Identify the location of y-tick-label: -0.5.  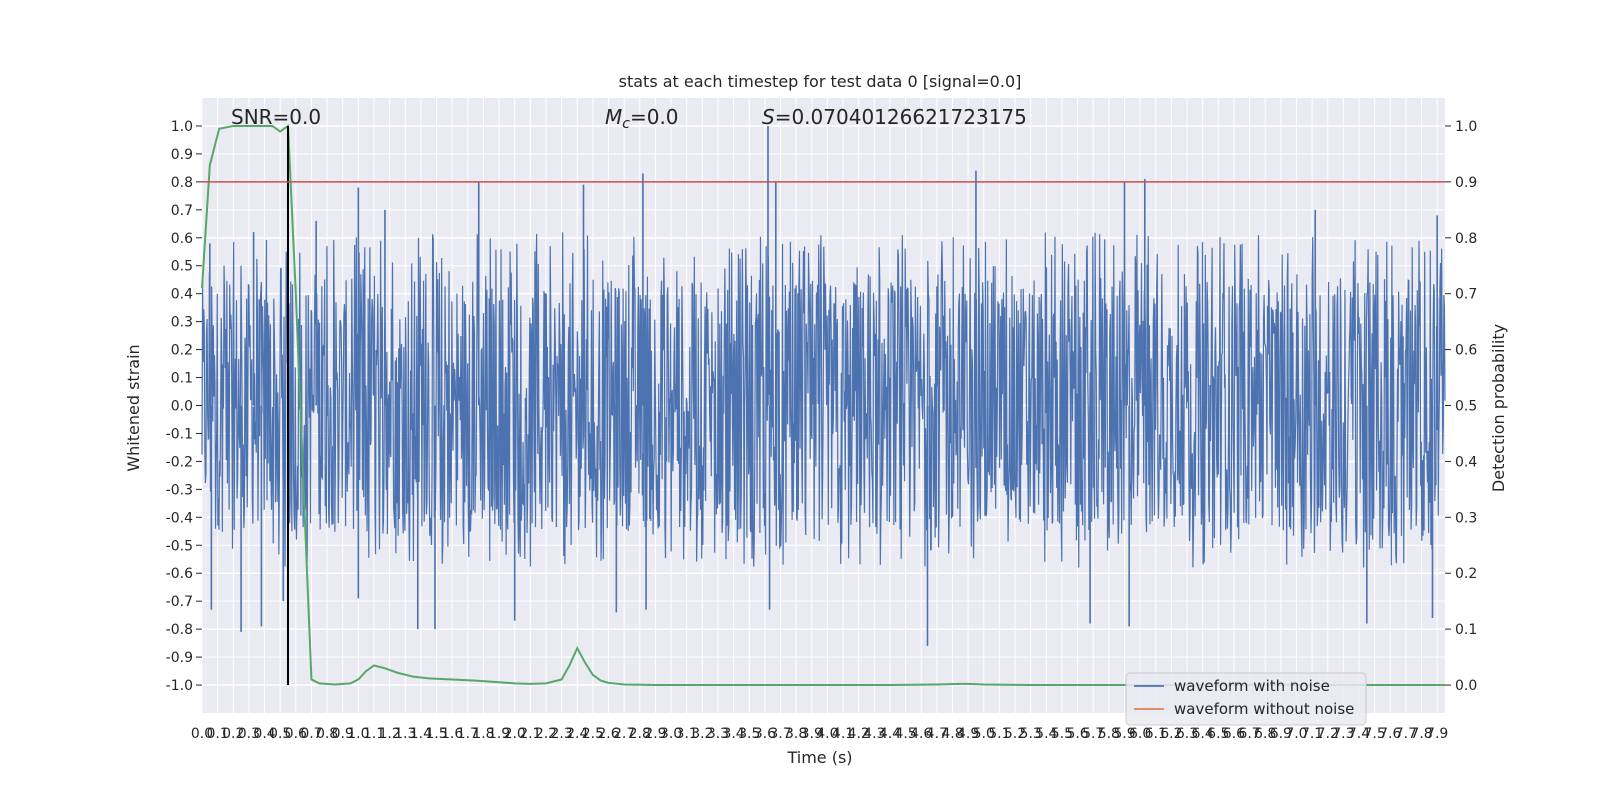
(179, 546).